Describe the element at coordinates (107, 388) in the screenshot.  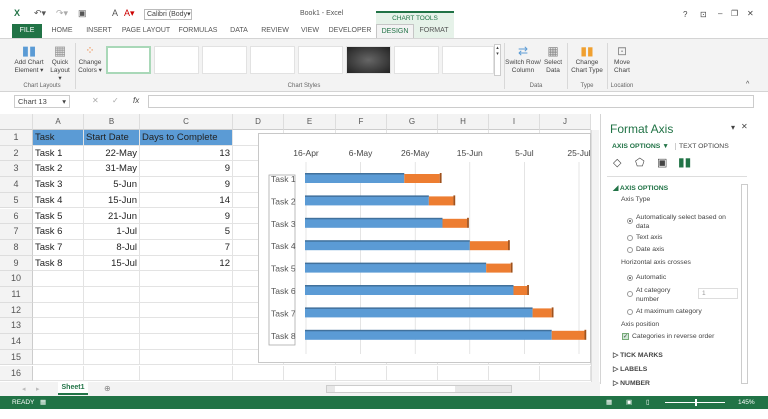
I see `new-sheet-button: ⊕` at that location.